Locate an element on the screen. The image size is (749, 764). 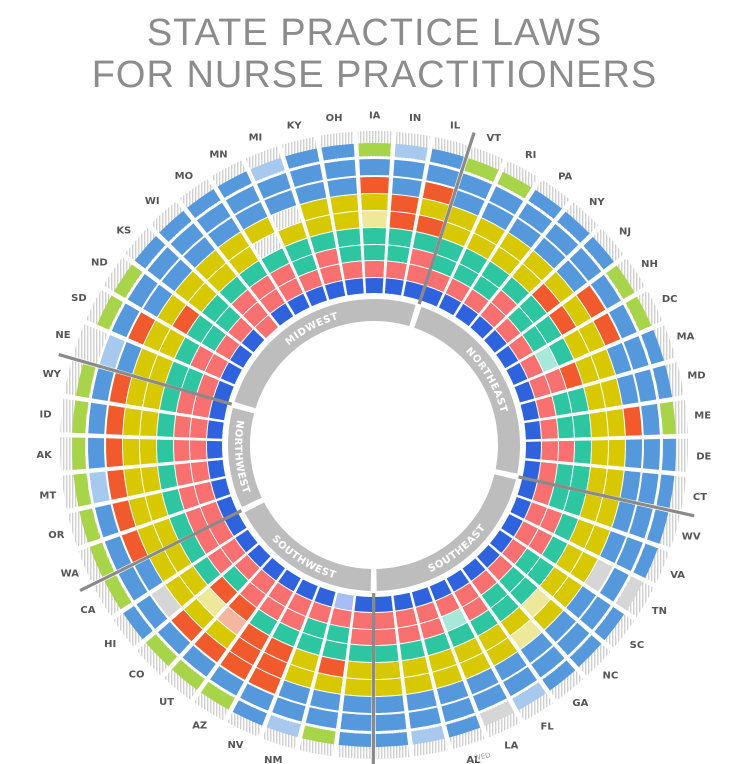
ring-3-cell-ut is located at coordinates (210, 647).